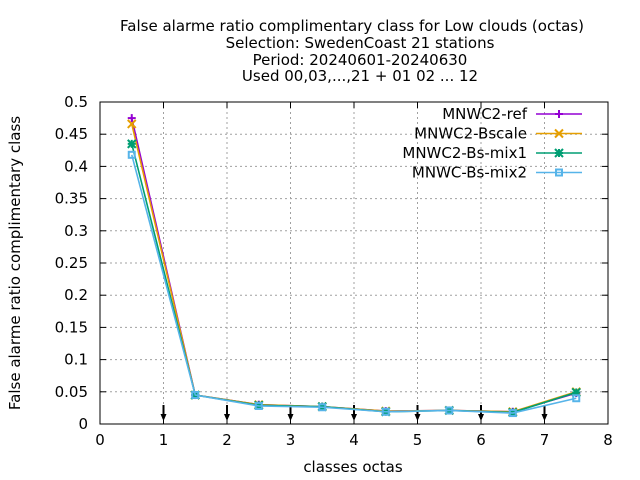 This screenshot has height=480, width=640. What do you see at coordinates (484, 114) in the screenshot?
I see `legend-label: MNWC2-ref` at bounding box center [484, 114].